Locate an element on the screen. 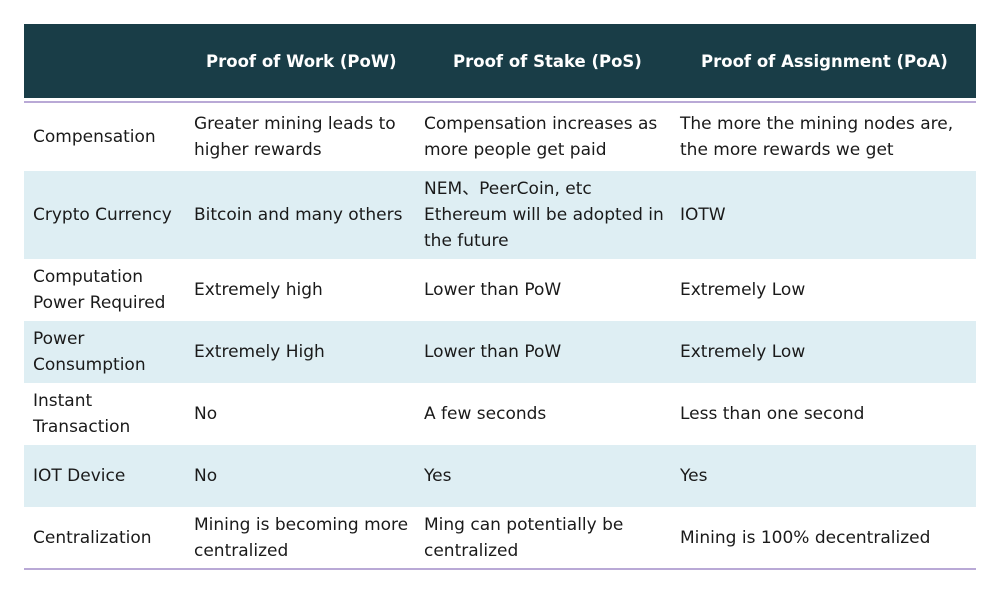 The width and height of the screenshot is (1008, 602). header-pow: Proof of Work (PoW) is located at coordinates (301, 61).